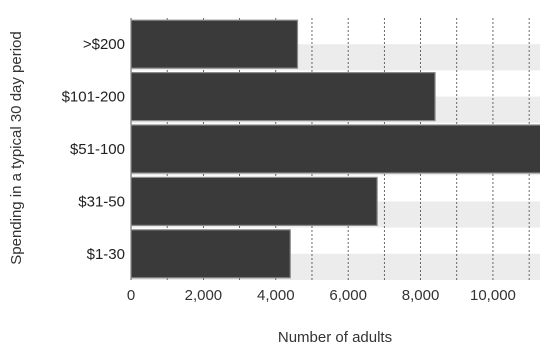 Image resolution: width=540 pixels, height=347 pixels. What do you see at coordinates (204, 295) in the screenshot?
I see `x-tick-label: 2,000` at bounding box center [204, 295].